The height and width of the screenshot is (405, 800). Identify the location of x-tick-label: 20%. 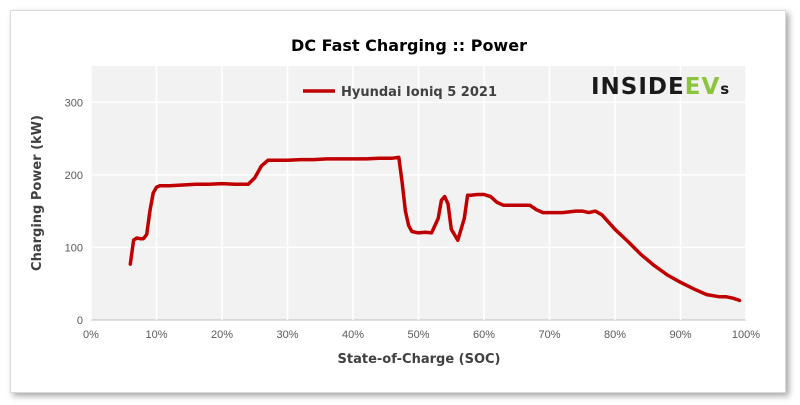
(222, 335).